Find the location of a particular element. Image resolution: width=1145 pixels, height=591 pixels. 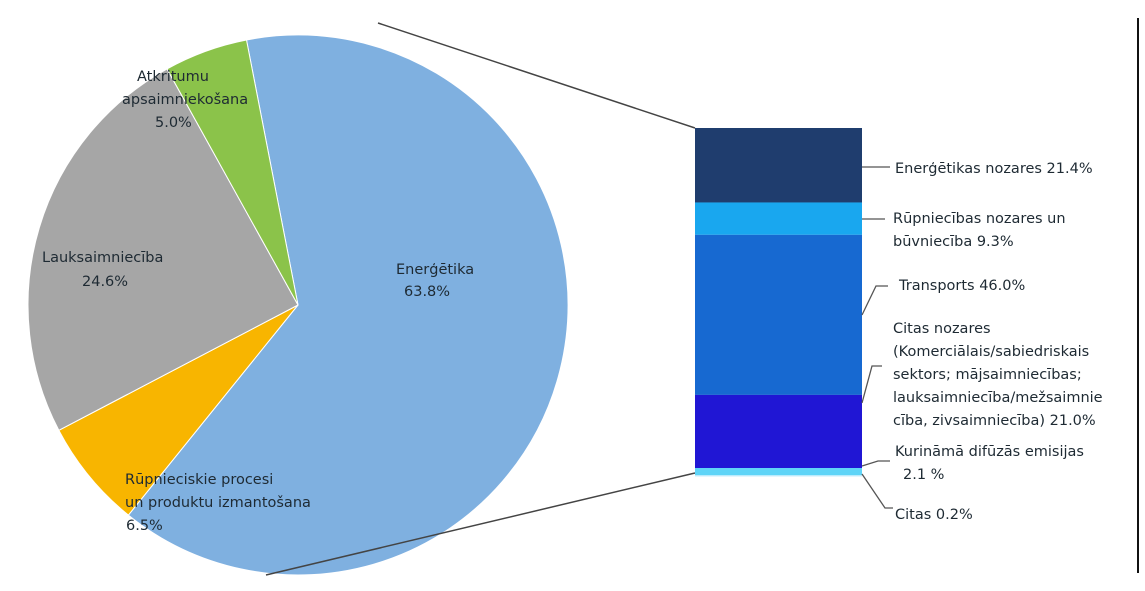

bar-label-transports: Transports 46.0% is located at coordinates (961, 286).